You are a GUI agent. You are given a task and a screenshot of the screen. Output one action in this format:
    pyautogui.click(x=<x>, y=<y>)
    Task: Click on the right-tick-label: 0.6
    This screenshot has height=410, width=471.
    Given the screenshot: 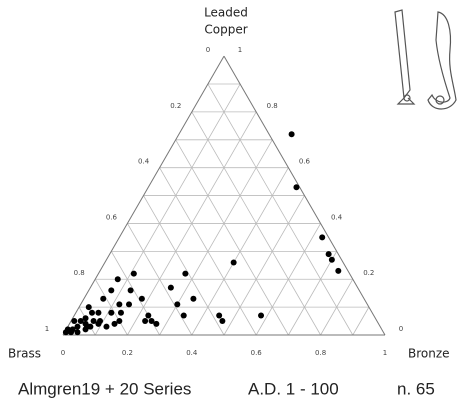 What is the action you would take?
    pyautogui.click(x=305, y=162)
    